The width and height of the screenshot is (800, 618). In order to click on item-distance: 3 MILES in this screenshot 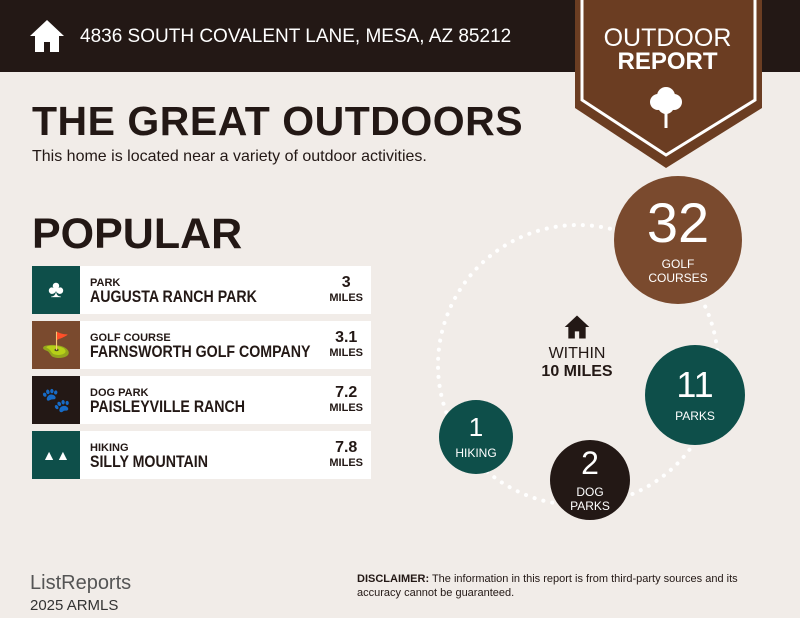, I will do `click(346, 289)`.